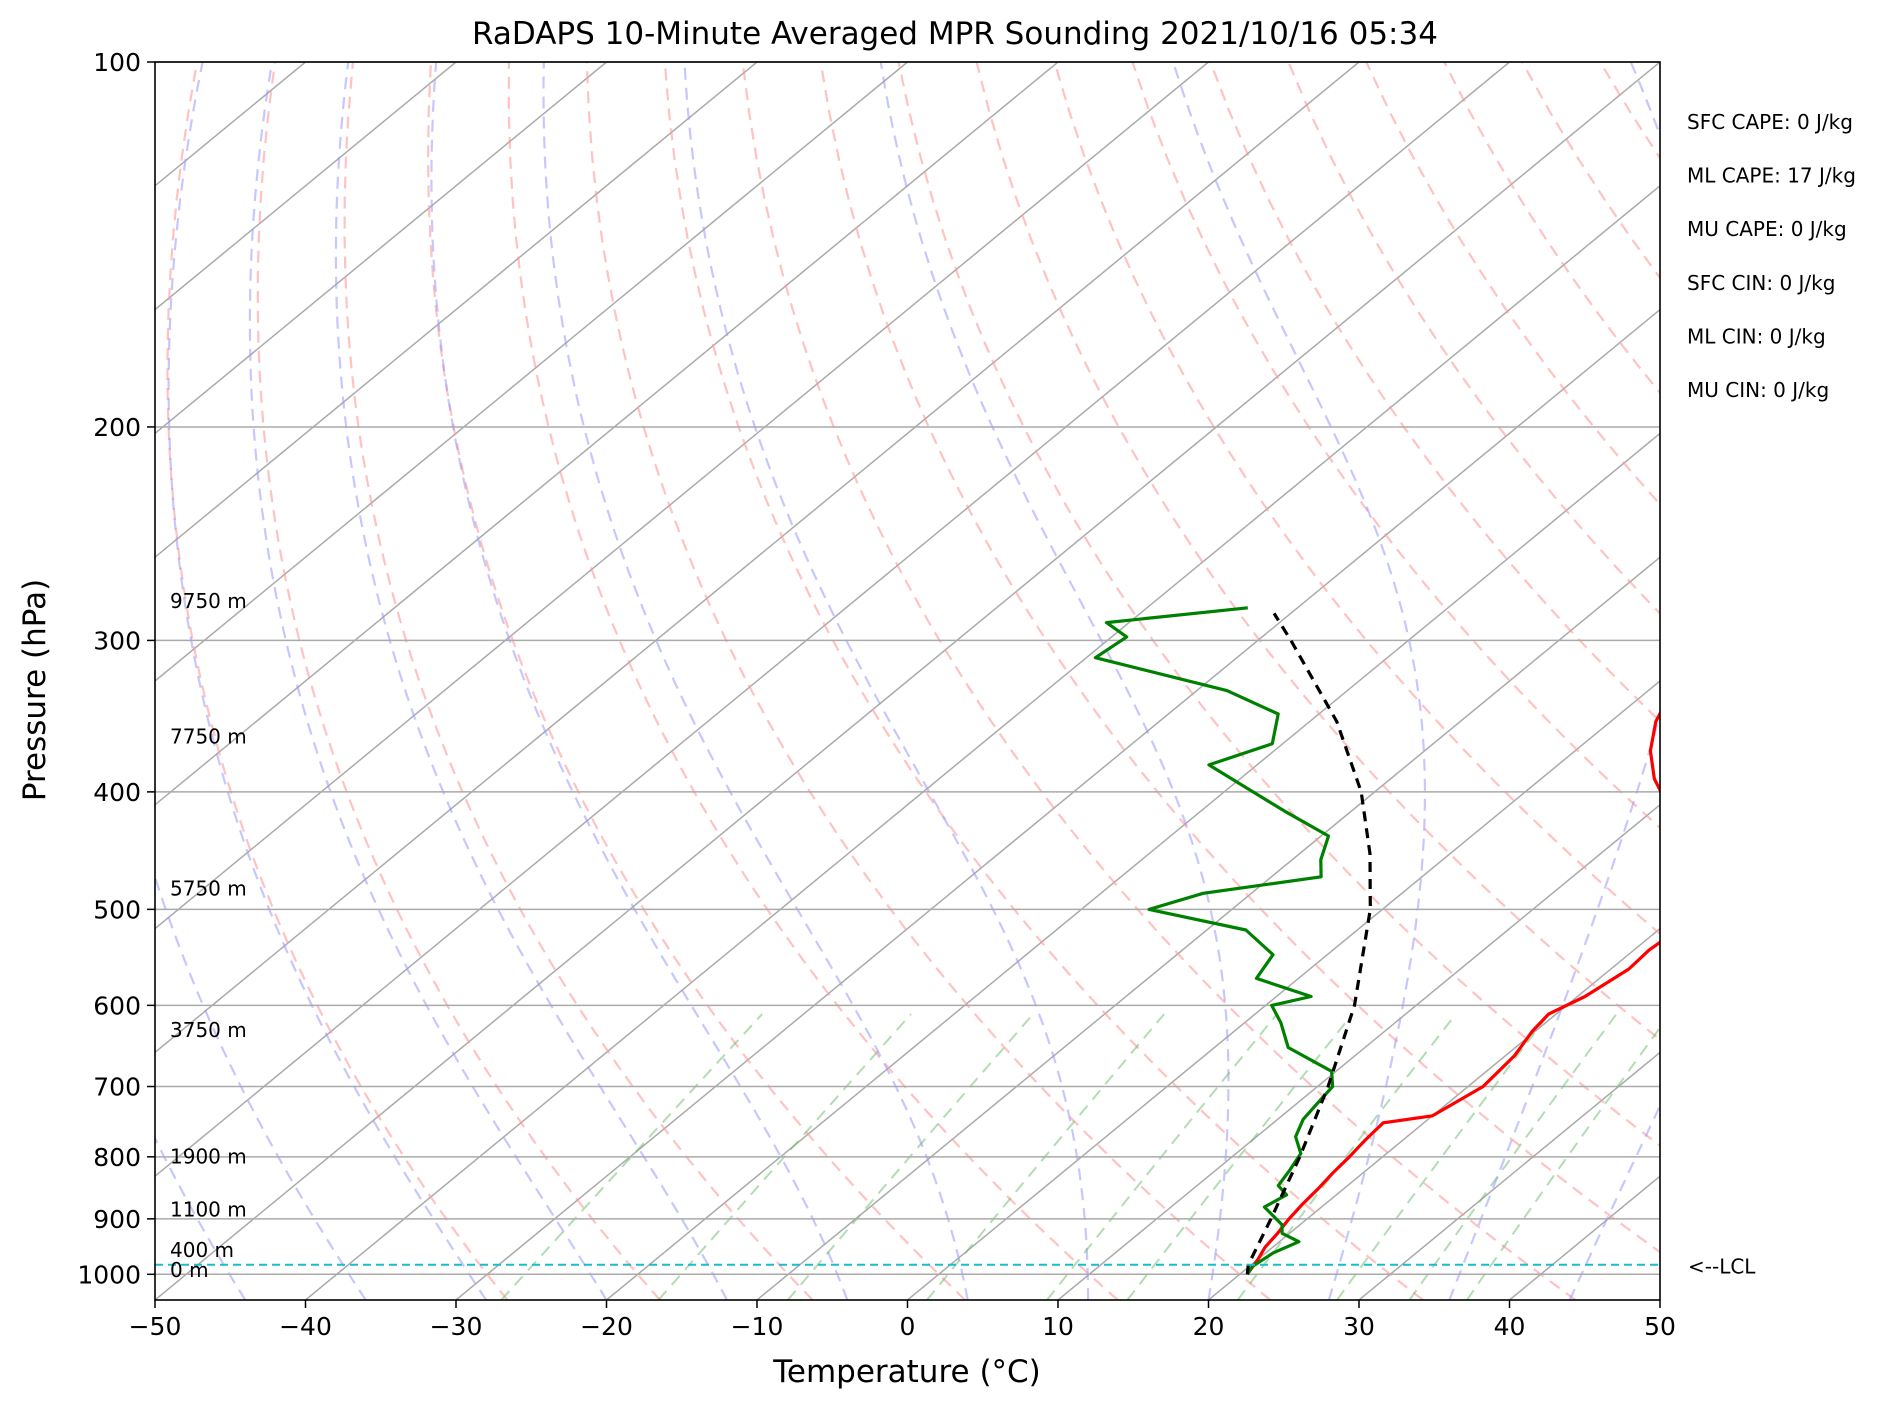 The width and height of the screenshot is (1885, 1406). Describe the element at coordinates (1660, 1326) in the screenshot. I see `x-tick-label: 50` at that location.